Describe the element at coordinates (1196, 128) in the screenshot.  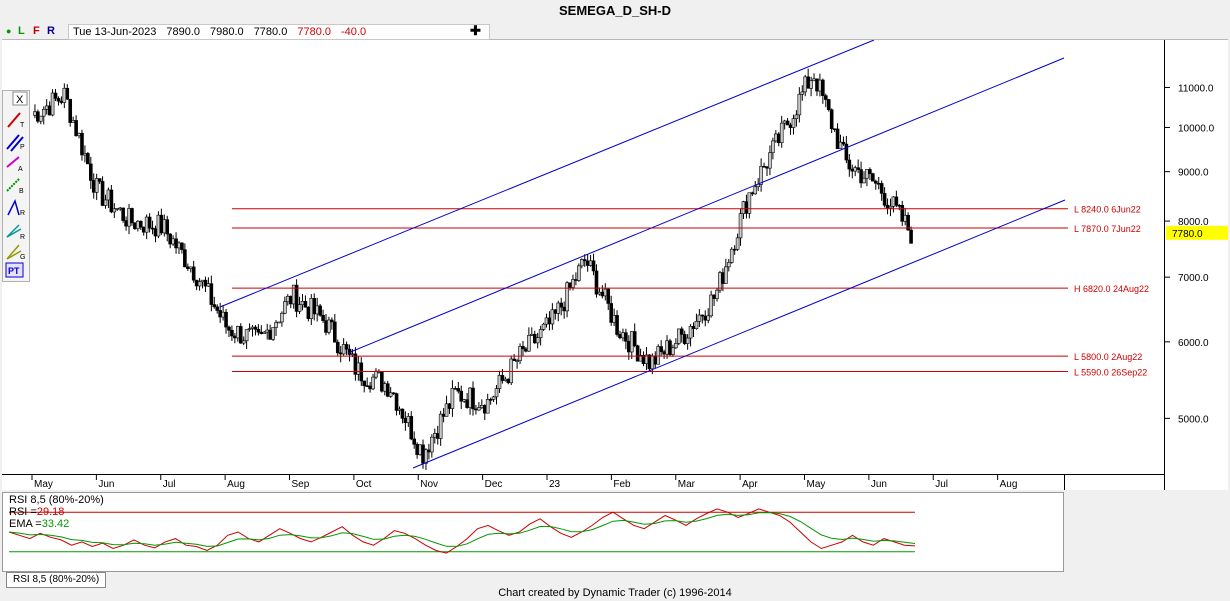
I see `y-tick-label: 10000.0` at that location.